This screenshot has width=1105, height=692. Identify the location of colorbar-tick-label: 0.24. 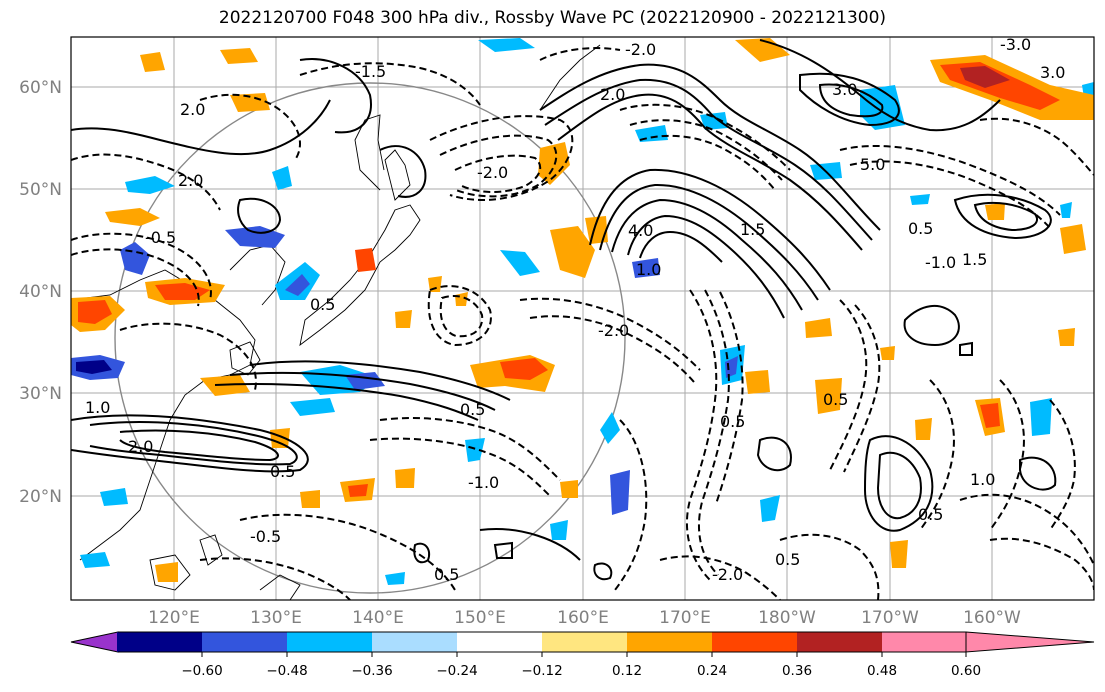
(712, 671).